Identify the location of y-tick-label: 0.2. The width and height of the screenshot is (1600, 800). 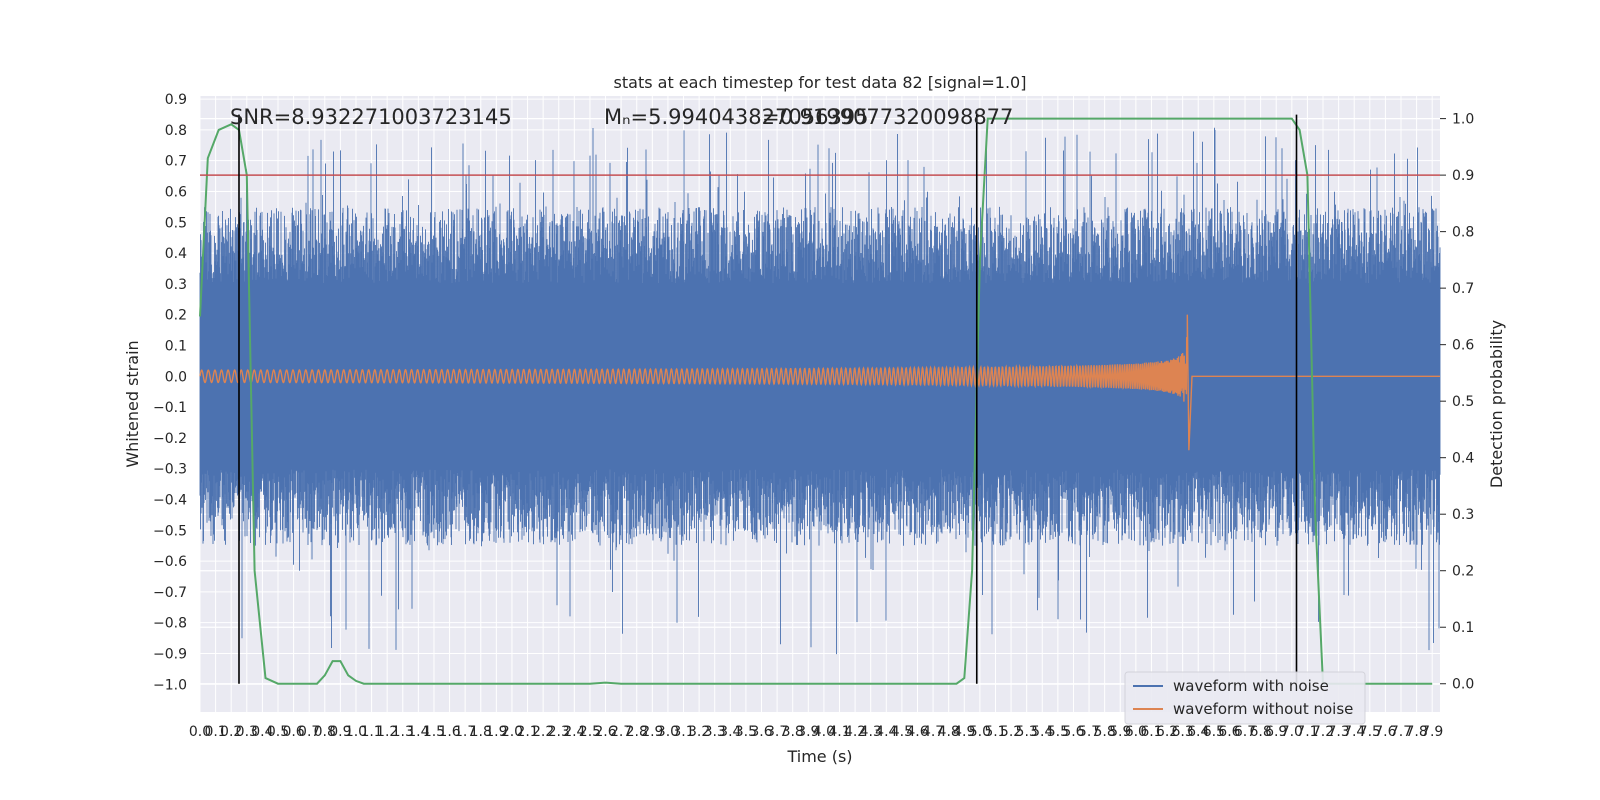
(176, 316).